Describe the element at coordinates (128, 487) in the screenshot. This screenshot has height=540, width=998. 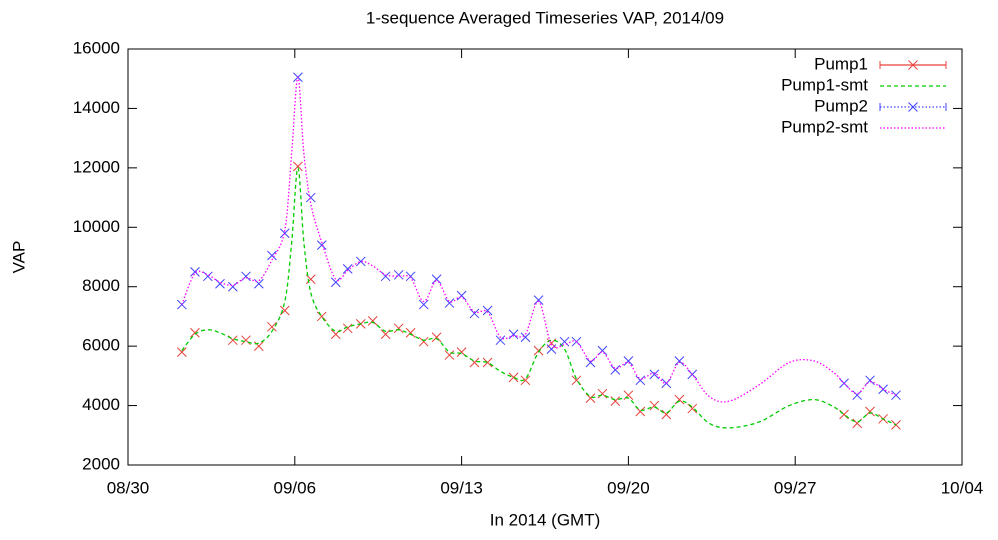
I see `x-tick-label: 08/30` at that location.